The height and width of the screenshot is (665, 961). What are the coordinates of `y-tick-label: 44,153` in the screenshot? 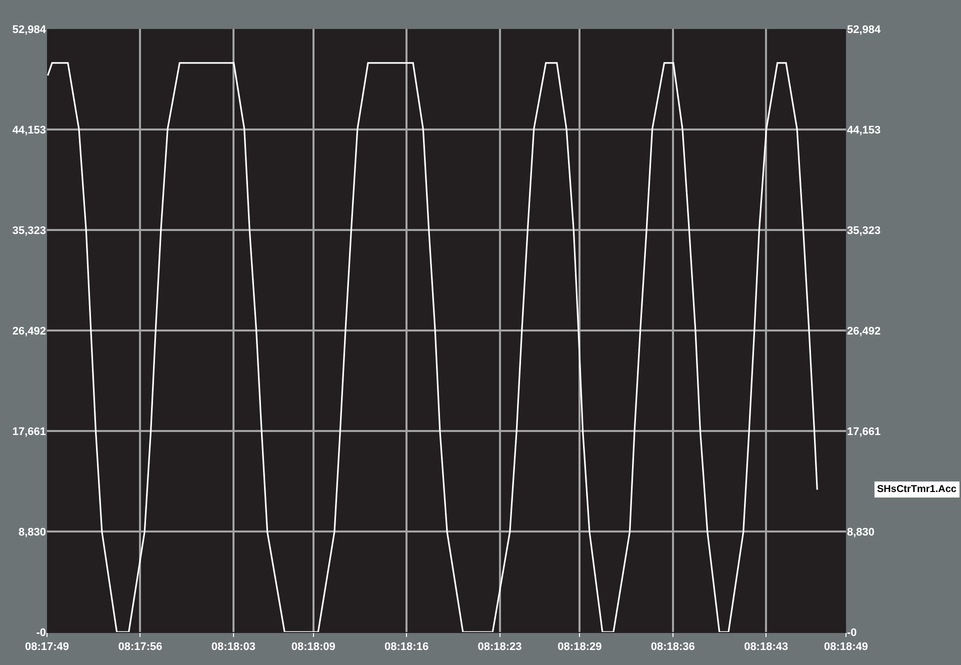 It's located at (29, 130).